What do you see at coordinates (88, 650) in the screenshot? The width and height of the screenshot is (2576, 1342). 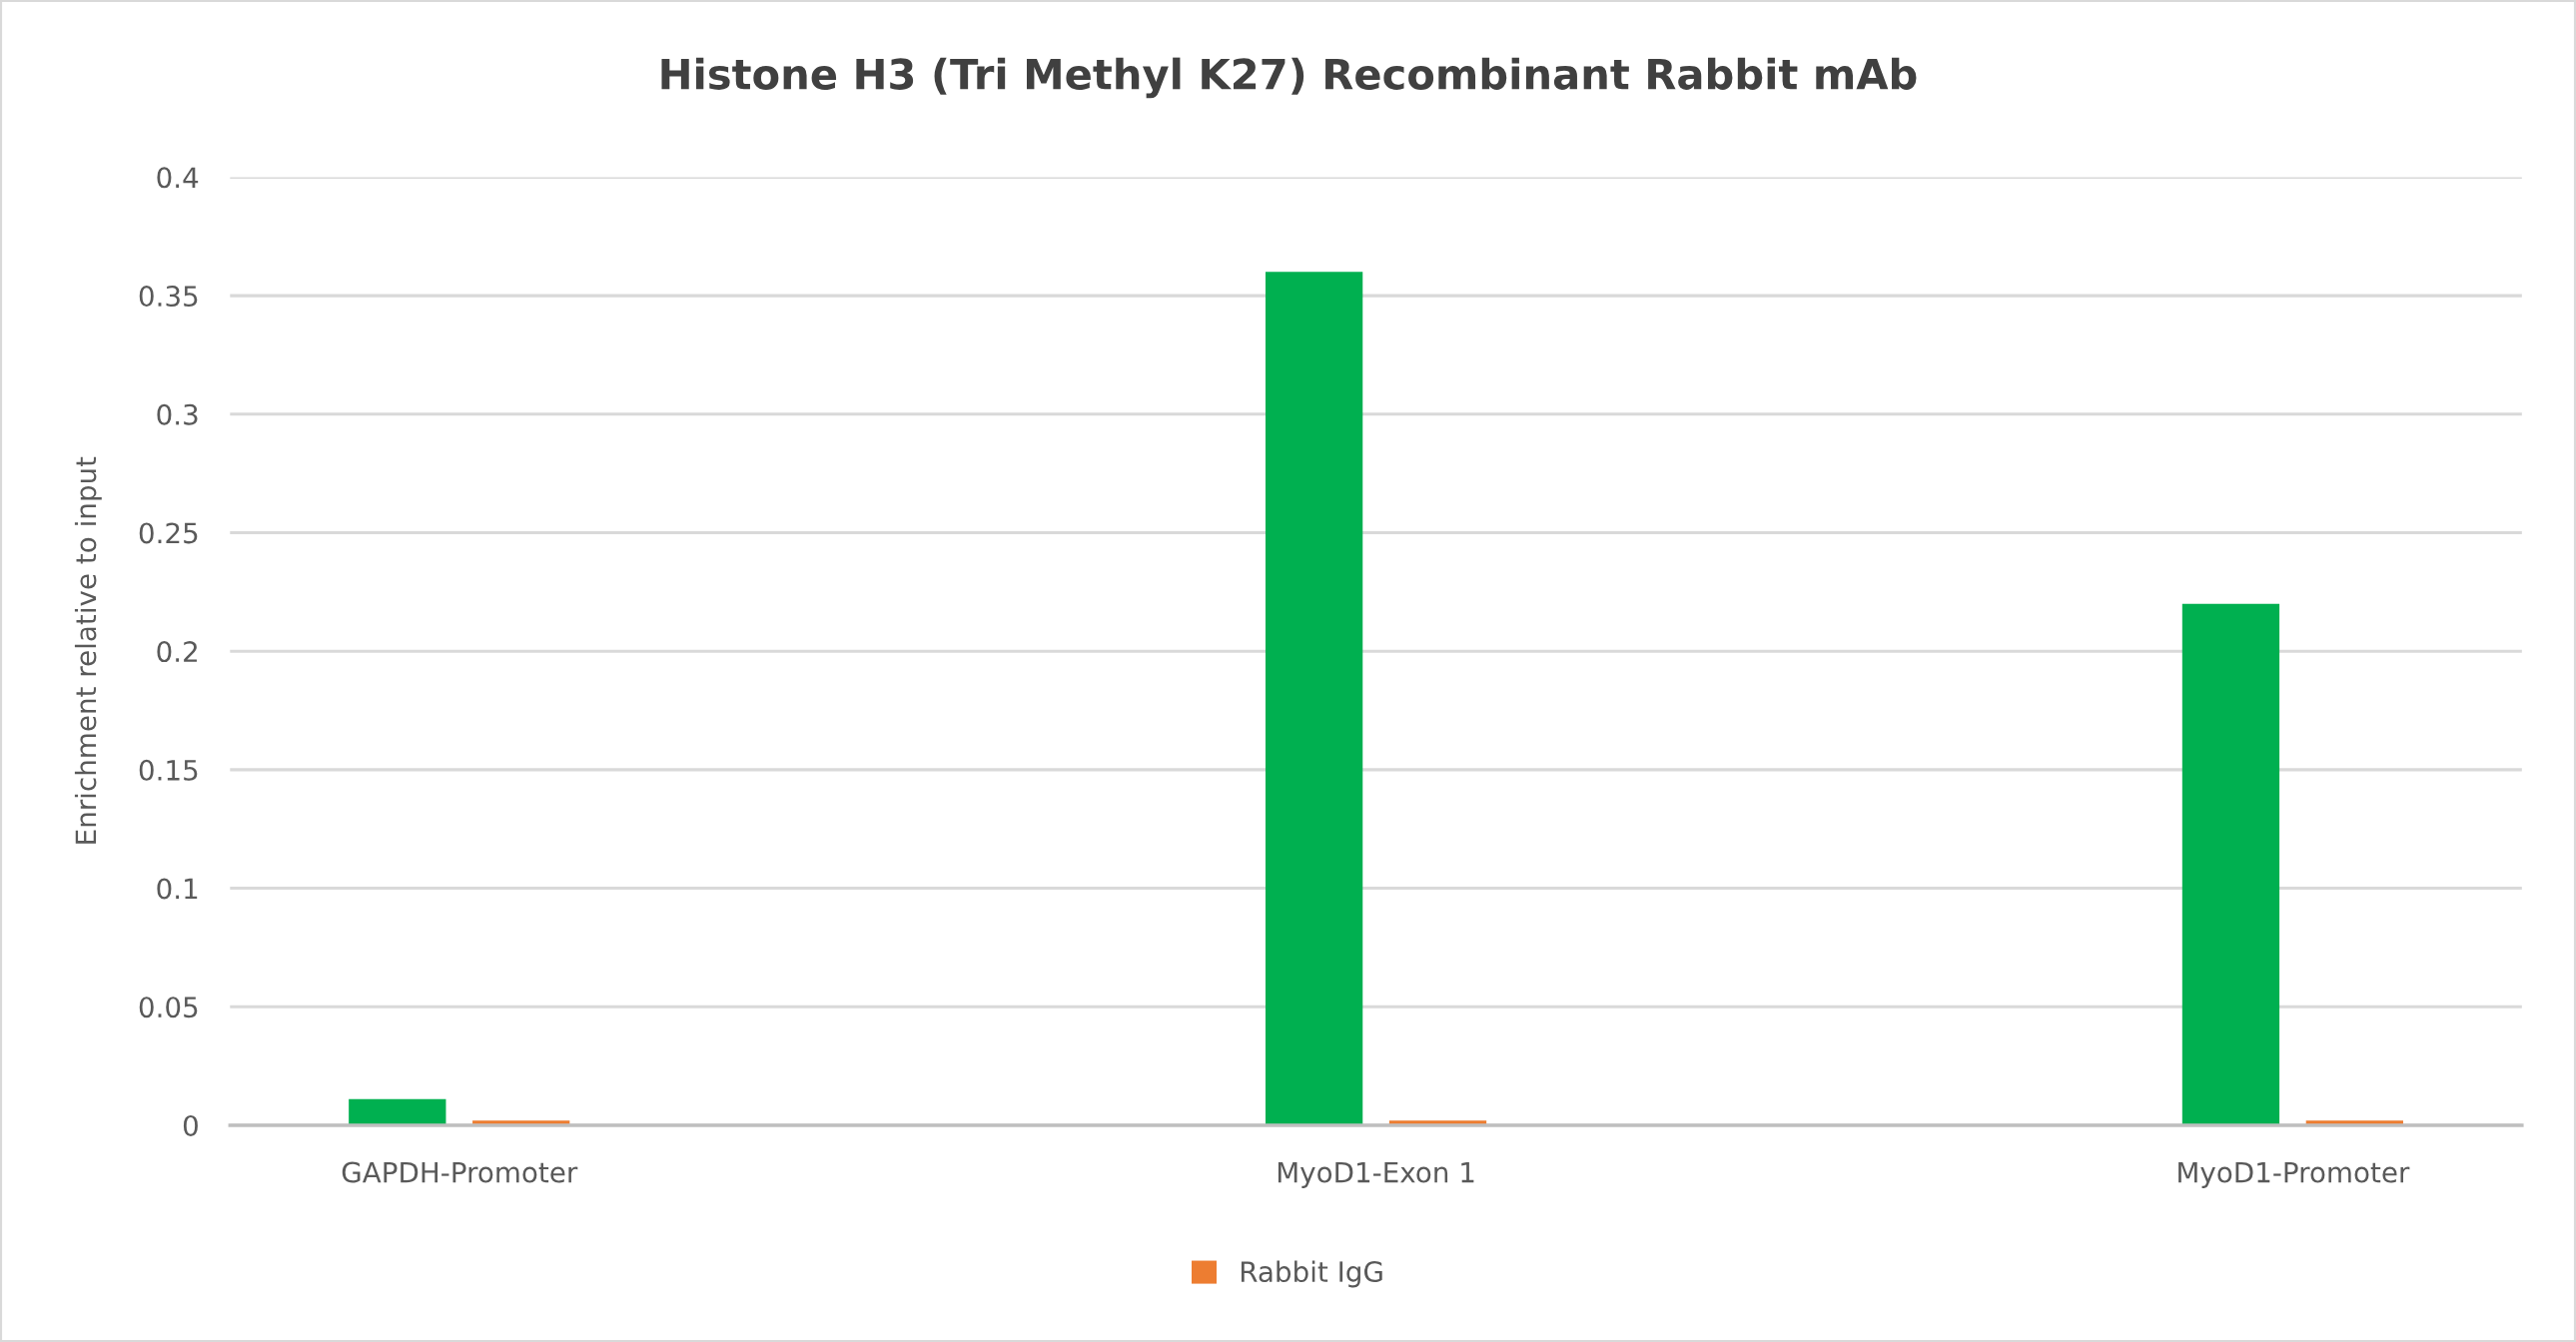 I see `y-axis-title: Enrichment relative to input` at bounding box center [88, 650].